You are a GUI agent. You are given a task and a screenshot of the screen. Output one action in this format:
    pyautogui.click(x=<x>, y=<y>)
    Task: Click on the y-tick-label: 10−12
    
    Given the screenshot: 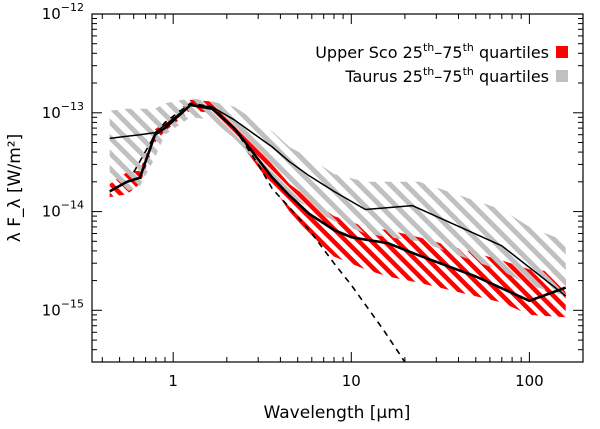 What is the action you would take?
    pyautogui.click(x=63, y=12)
    